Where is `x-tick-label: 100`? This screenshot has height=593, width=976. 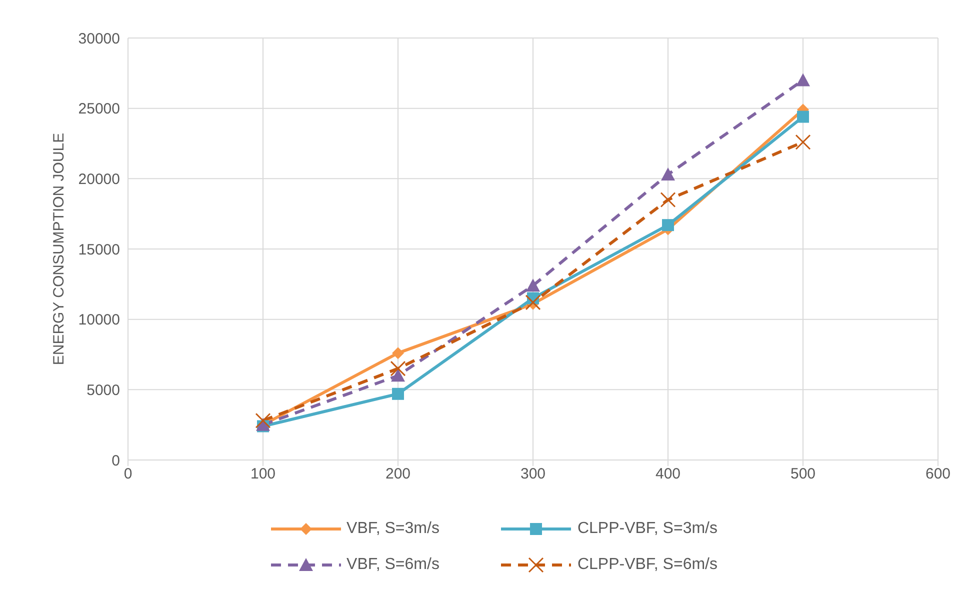 x-tick-label: 100 is located at coordinates (263, 474).